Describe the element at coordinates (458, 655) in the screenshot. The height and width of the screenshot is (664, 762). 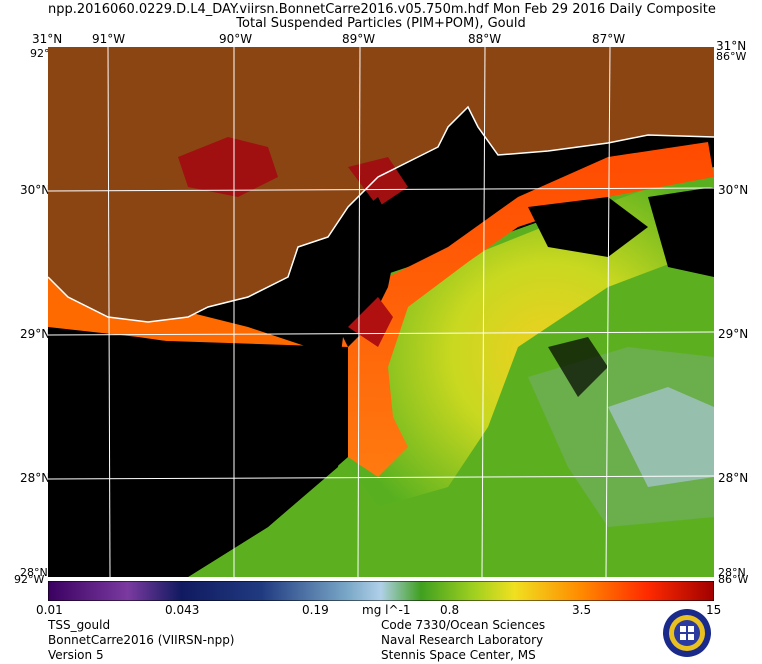
I see `footer-right-location: Stennis Space Center, MS` at that location.